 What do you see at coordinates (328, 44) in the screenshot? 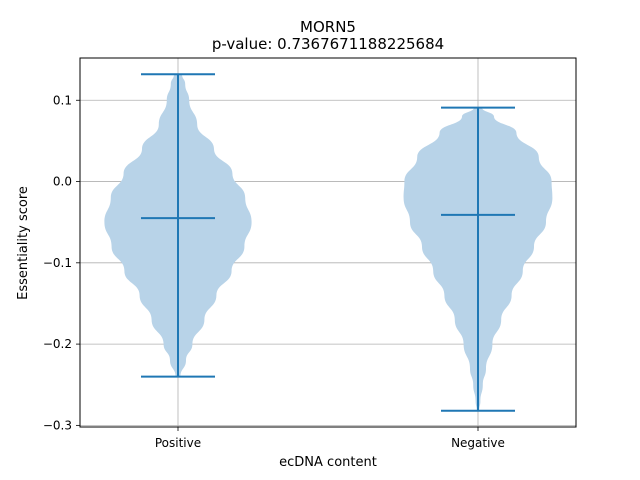
I see `chart-subtitle: p-value: 0.7367671188225684` at bounding box center [328, 44].